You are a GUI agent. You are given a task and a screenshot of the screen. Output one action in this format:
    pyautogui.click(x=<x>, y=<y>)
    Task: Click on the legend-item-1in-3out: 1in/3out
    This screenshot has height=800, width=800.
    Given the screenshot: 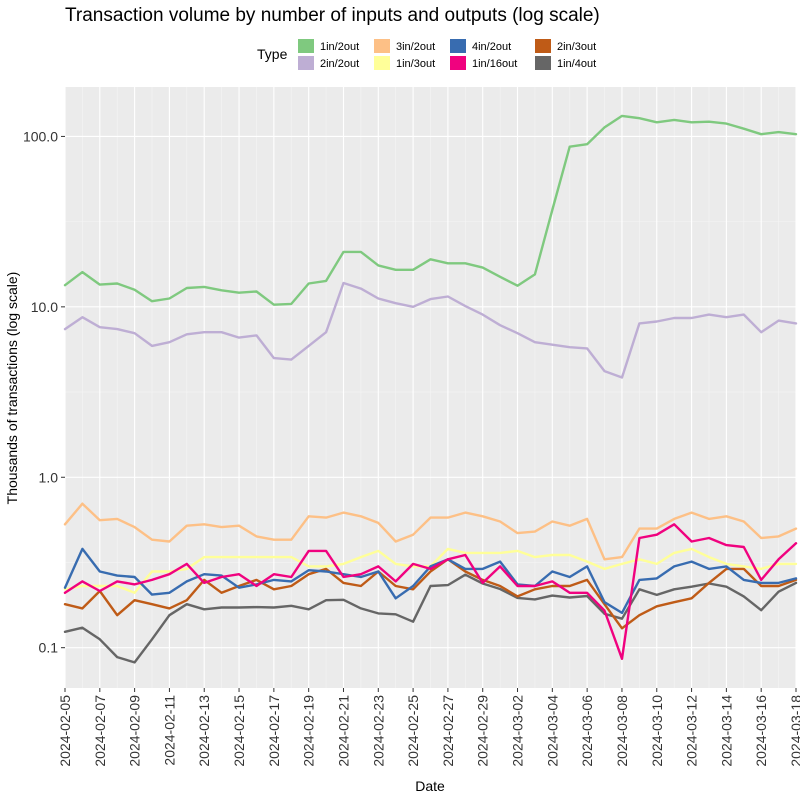 What is the action you would take?
    pyautogui.click(x=404, y=63)
    